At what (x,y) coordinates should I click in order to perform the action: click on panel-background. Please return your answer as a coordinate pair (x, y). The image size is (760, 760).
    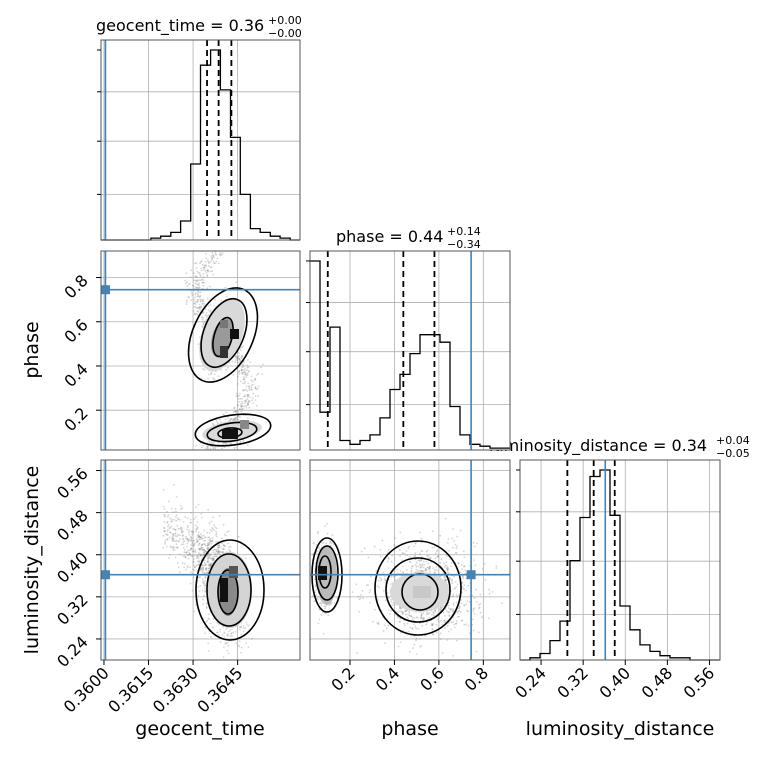
    Looking at the image, I should click on (200, 560).